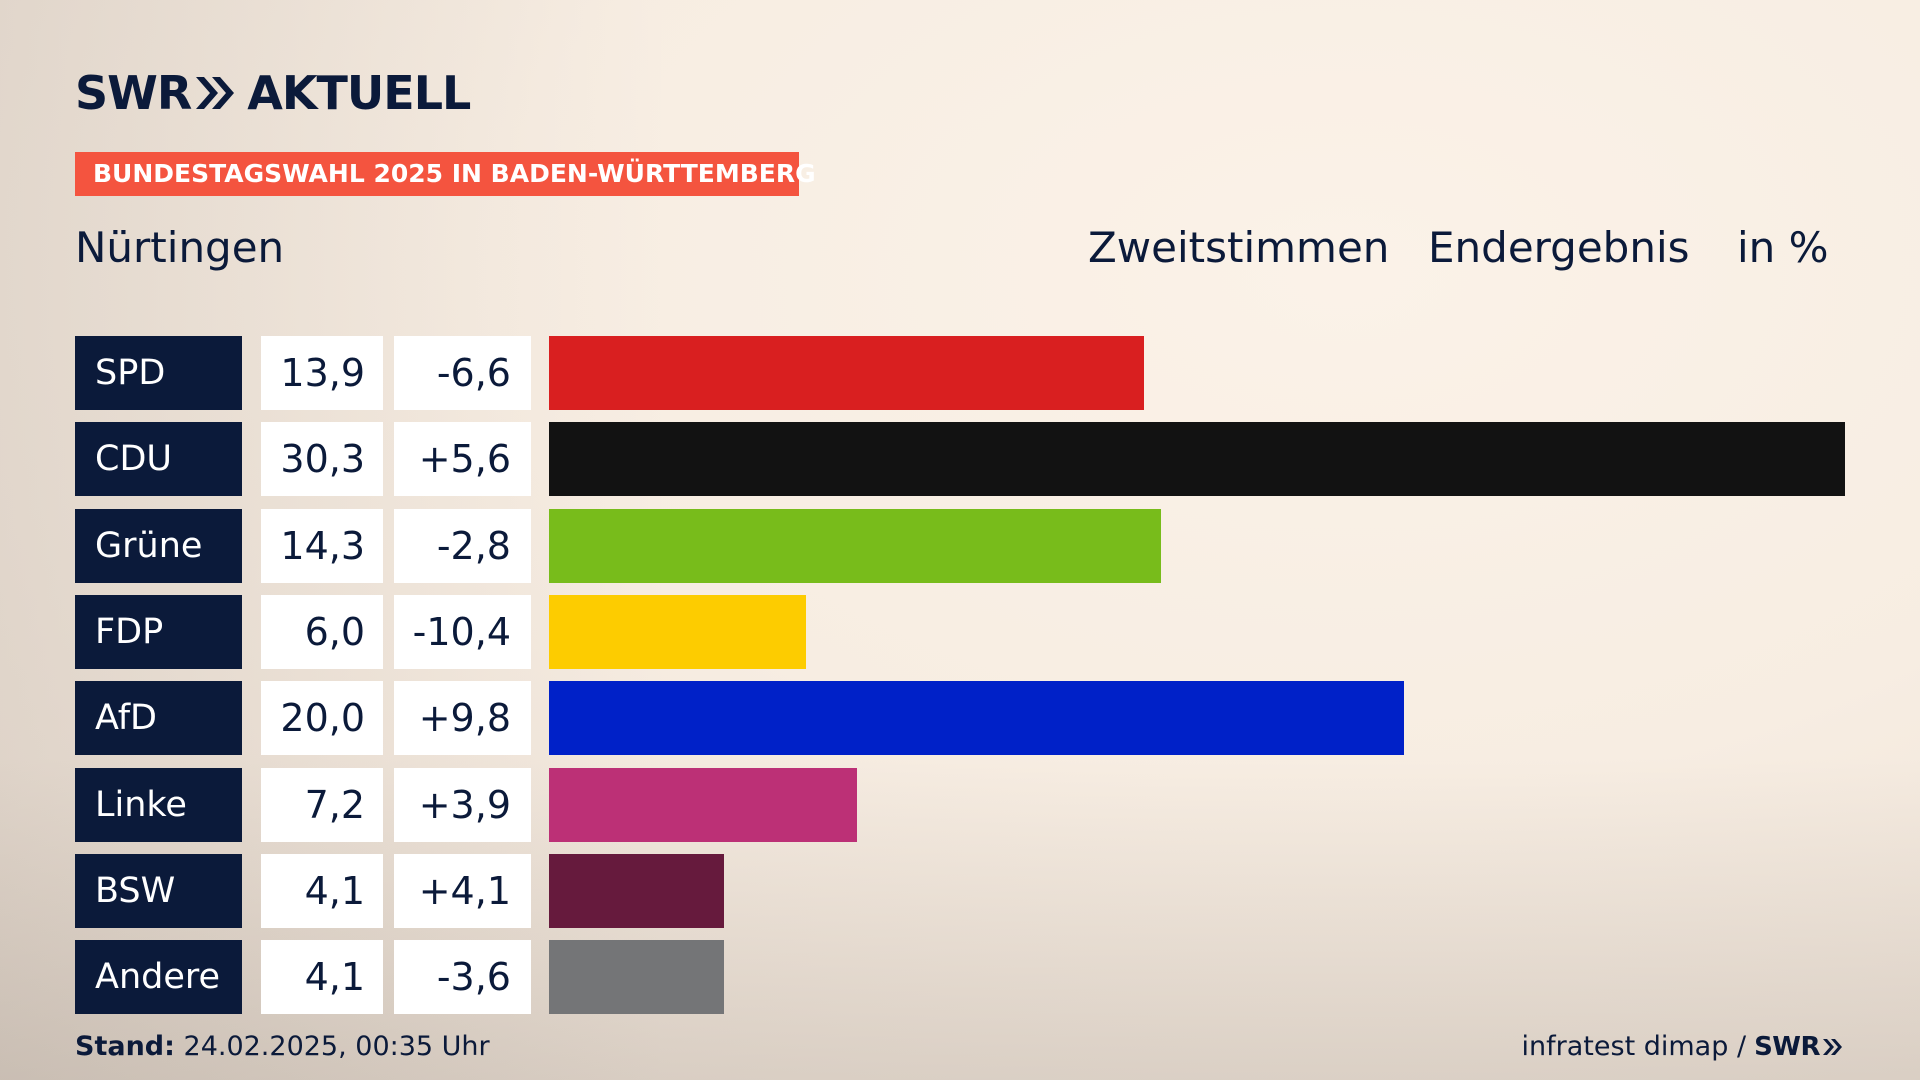 Image resolution: width=1920 pixels, height=1080 pixels. What do you see at coordinates (1787, 1047) in the screenshot?
I see `footer-swr-logo: SWR` at bounding box center [1787, 1047].